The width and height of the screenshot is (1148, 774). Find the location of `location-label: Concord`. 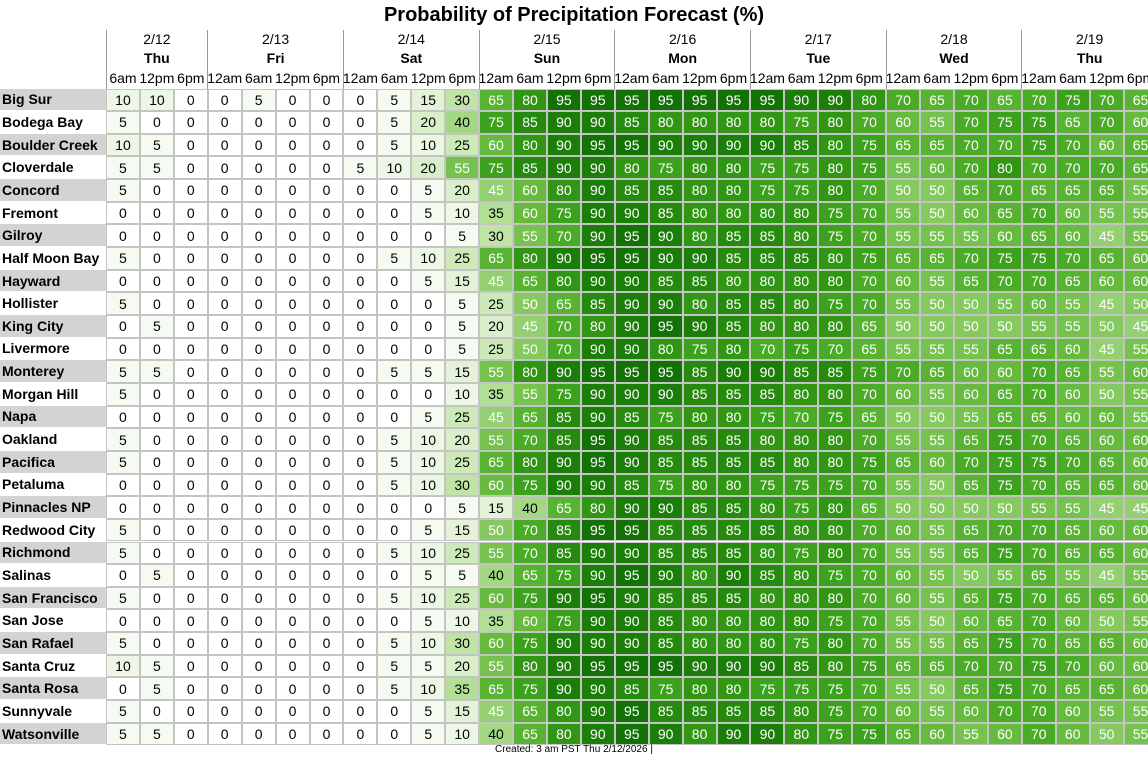

location-label: Concord is located at coordinates (53, 190).